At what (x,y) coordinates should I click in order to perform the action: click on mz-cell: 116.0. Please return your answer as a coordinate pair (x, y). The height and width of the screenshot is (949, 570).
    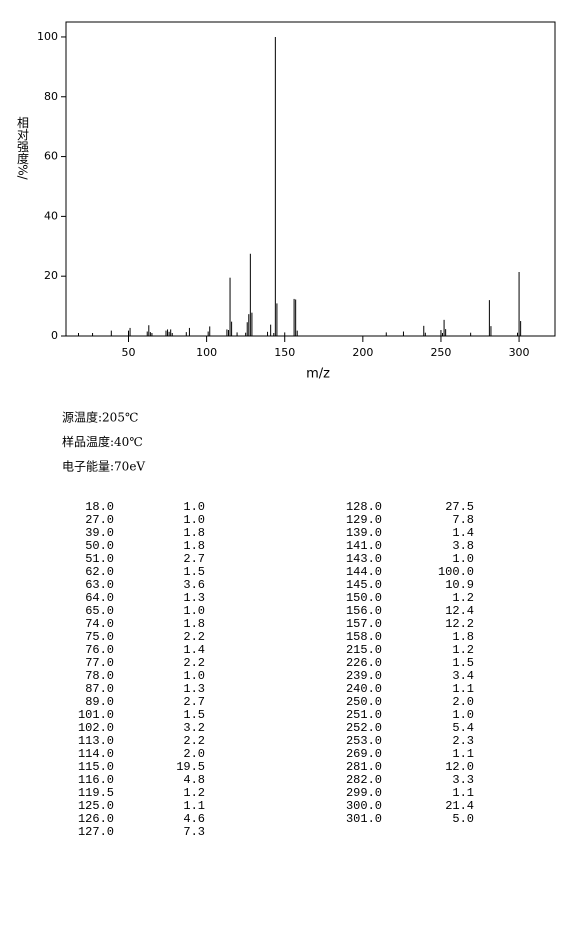
    Looking at the image, I should click on (96, 780).